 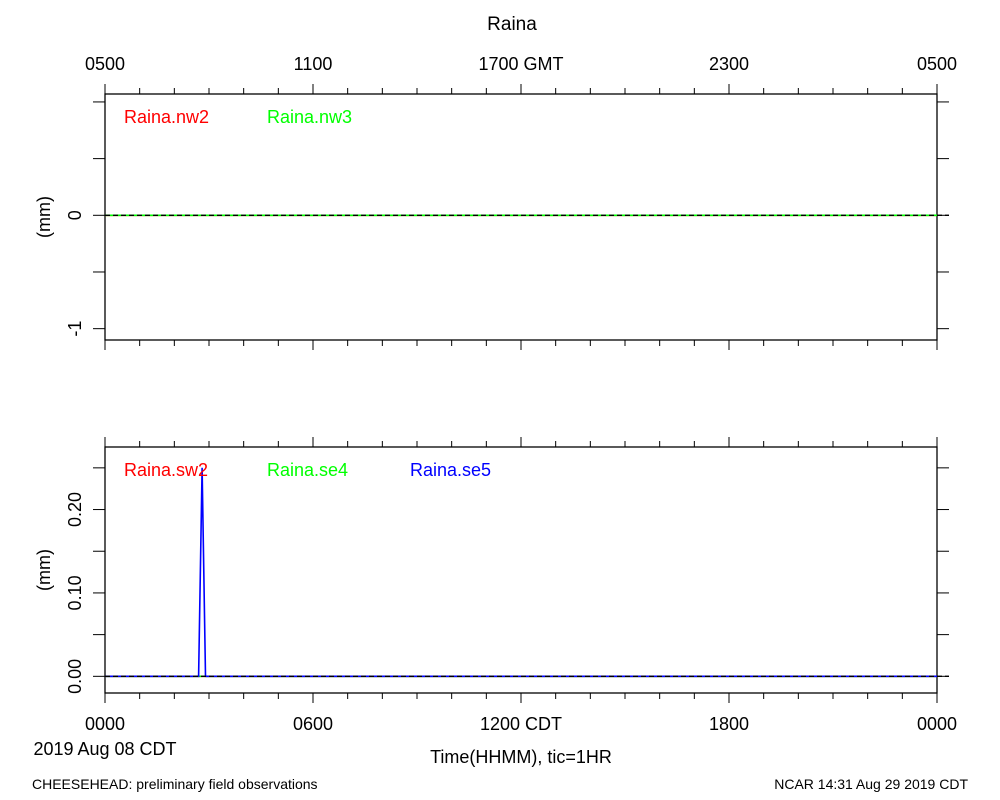 I want to click on y-tick-label: 0.00, so click(x=75, y=676).